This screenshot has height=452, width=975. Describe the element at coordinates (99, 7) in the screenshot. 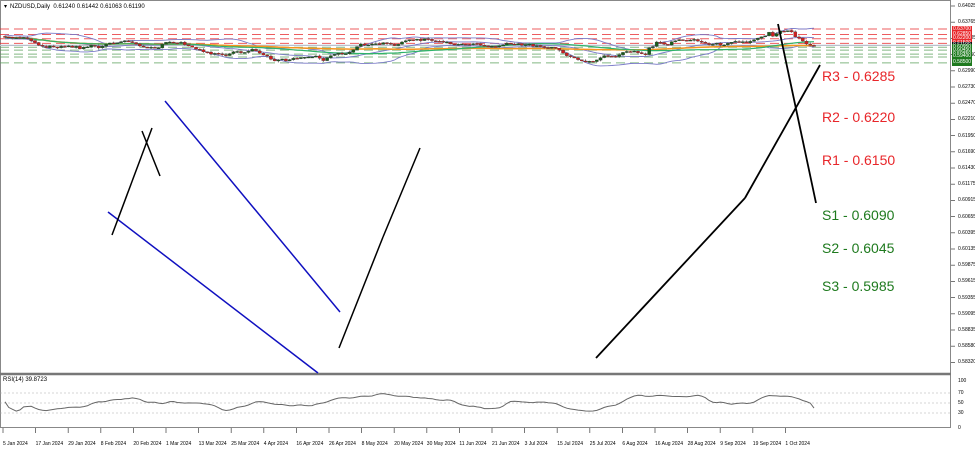

I see `ohlc-values: 0.61240 0.61442 0.61063 0.61190` at that location.